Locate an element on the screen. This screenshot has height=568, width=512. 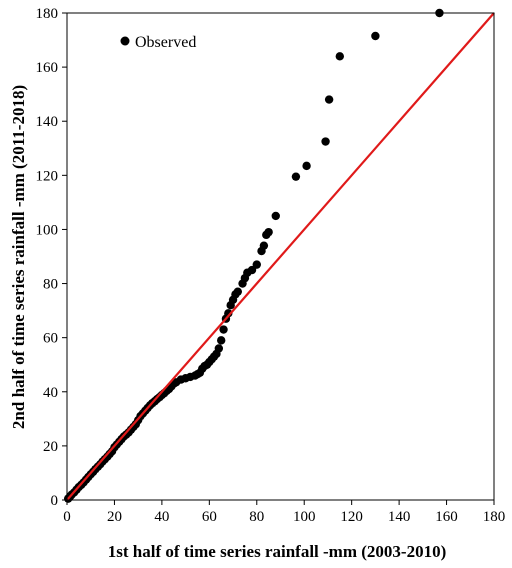
legend: Observed is located at coordinates (158, 42).